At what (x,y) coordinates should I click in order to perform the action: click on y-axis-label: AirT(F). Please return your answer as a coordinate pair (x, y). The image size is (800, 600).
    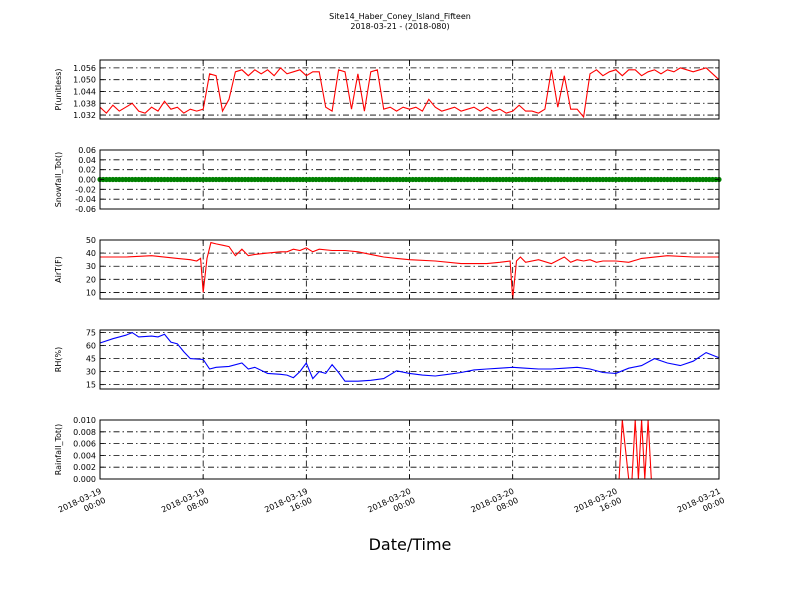
    Looking at the image, I should click on (58, 269).